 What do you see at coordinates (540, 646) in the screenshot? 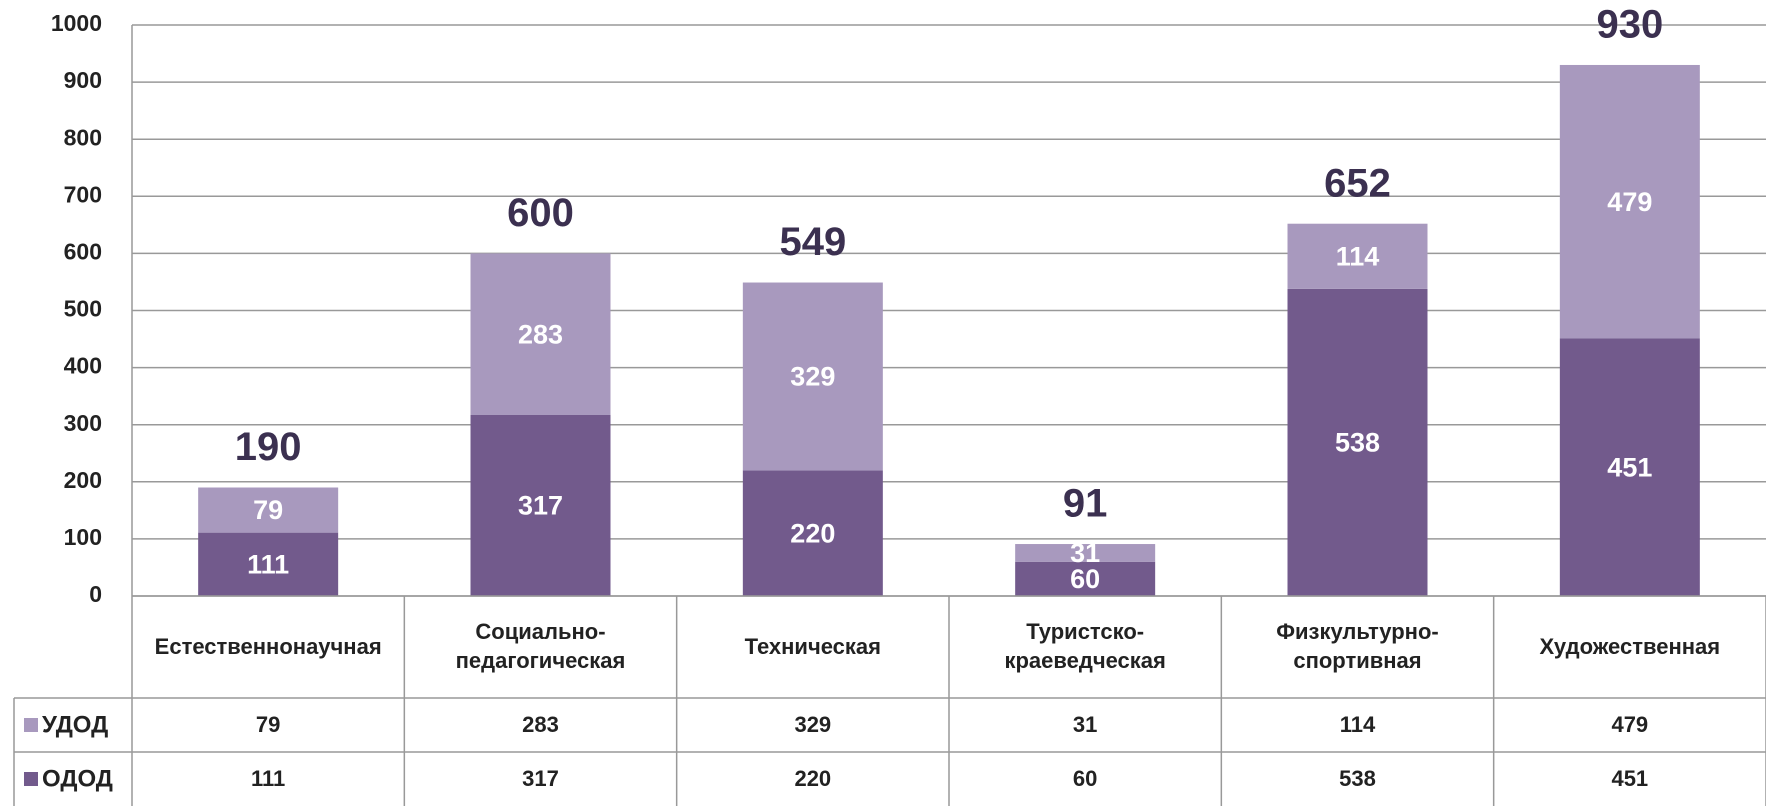
I see `category-label: Социально- педагогическая` at bounding box center [540, 646].